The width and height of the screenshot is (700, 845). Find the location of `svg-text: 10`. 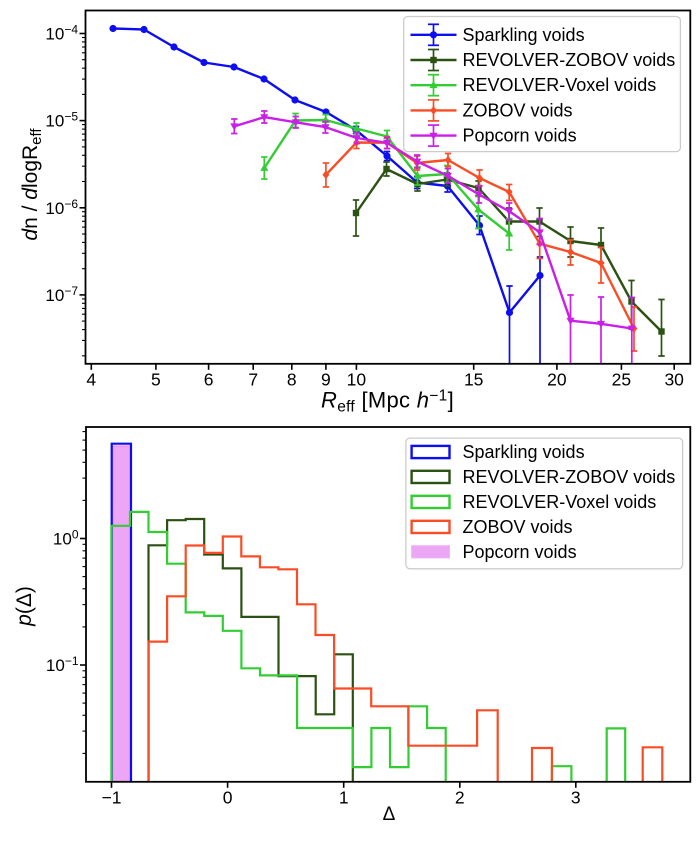

svg-text: 10 is located at coordinates (357, 380).